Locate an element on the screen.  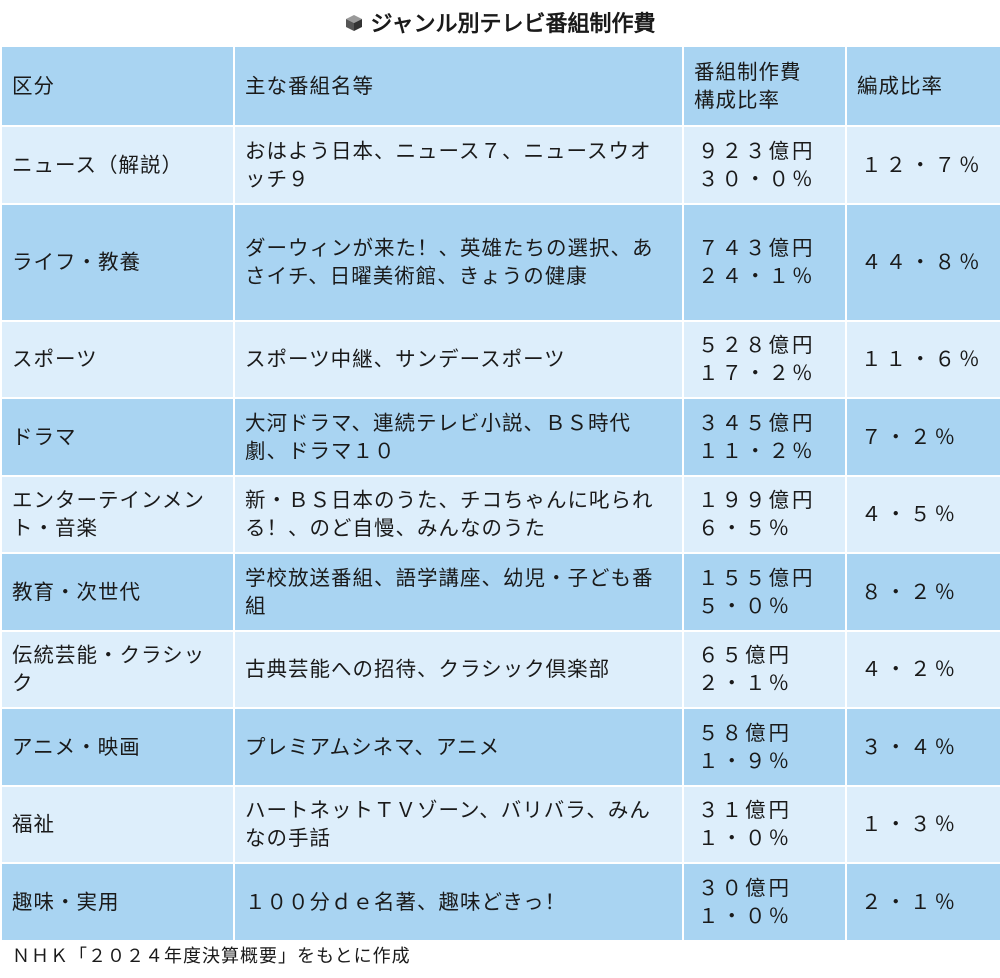
title-text: ジャンル別テレビ番組制作費 is located at coordinates (513, 24).